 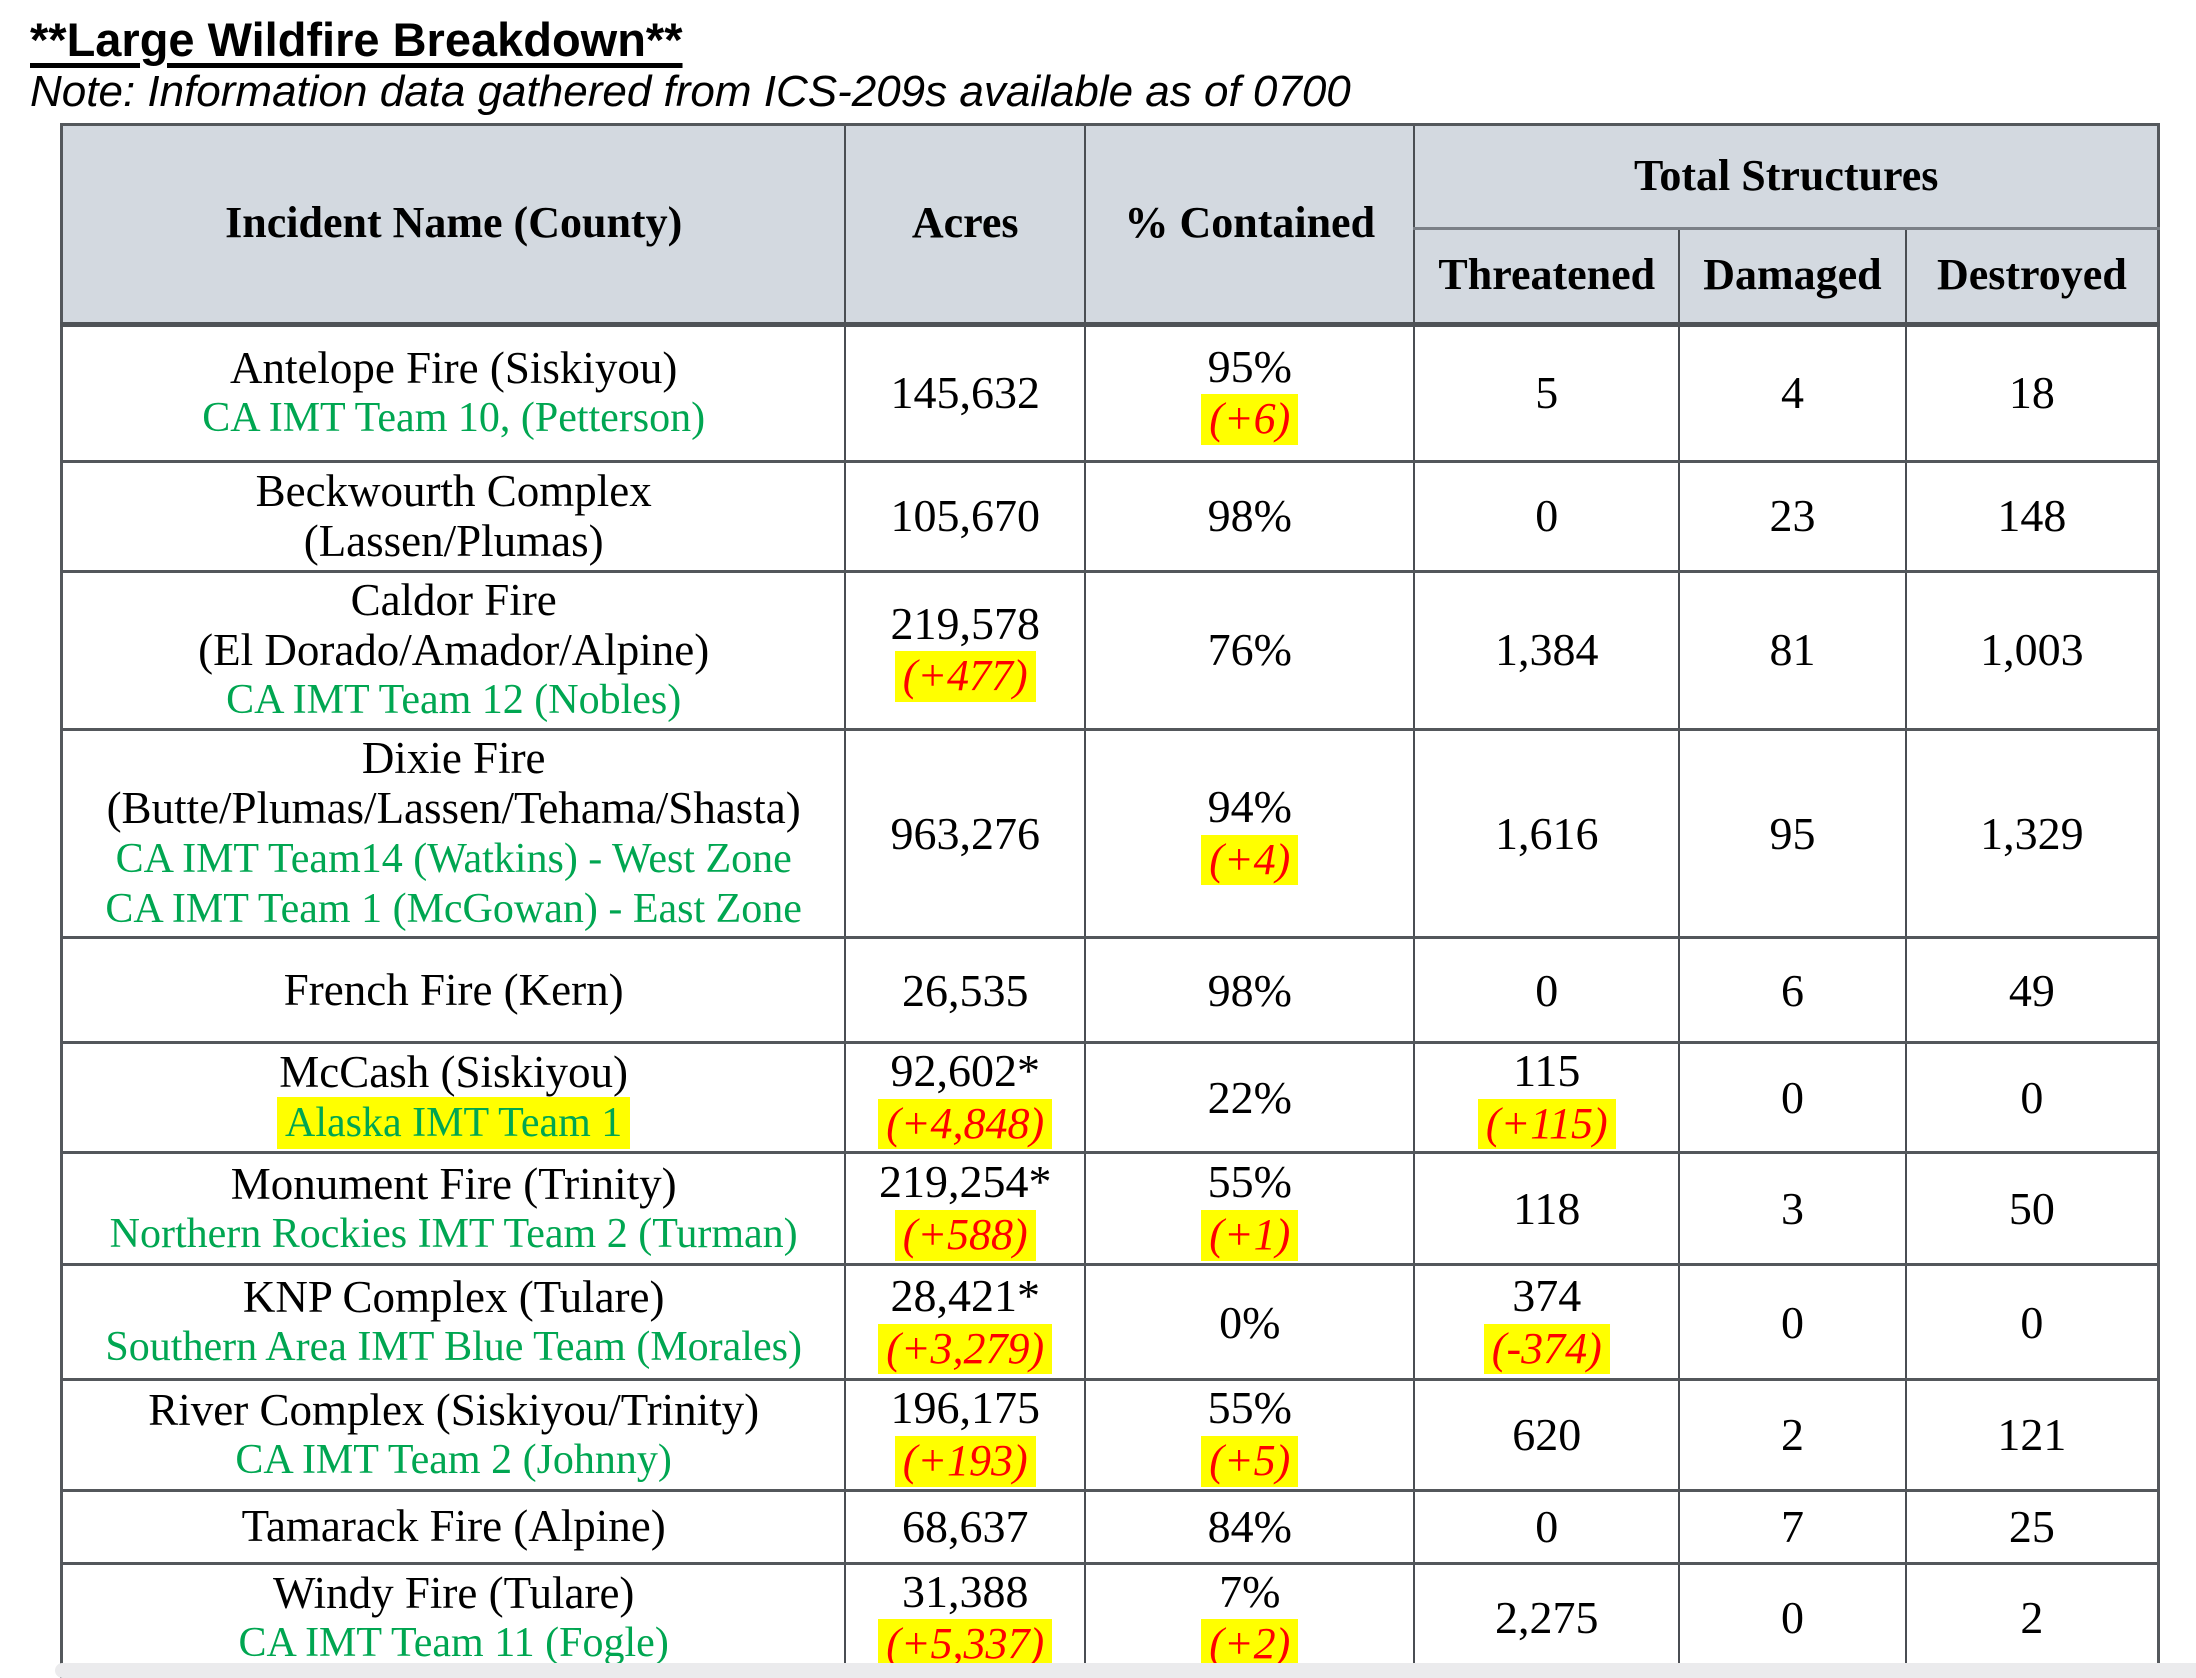 What do you see at coordinates (453, 1097) in the screenshot?
I see `incident-cell: McCash (Siskiyou) Alaska IMT Team 1` at bounding box center [453, 1097].